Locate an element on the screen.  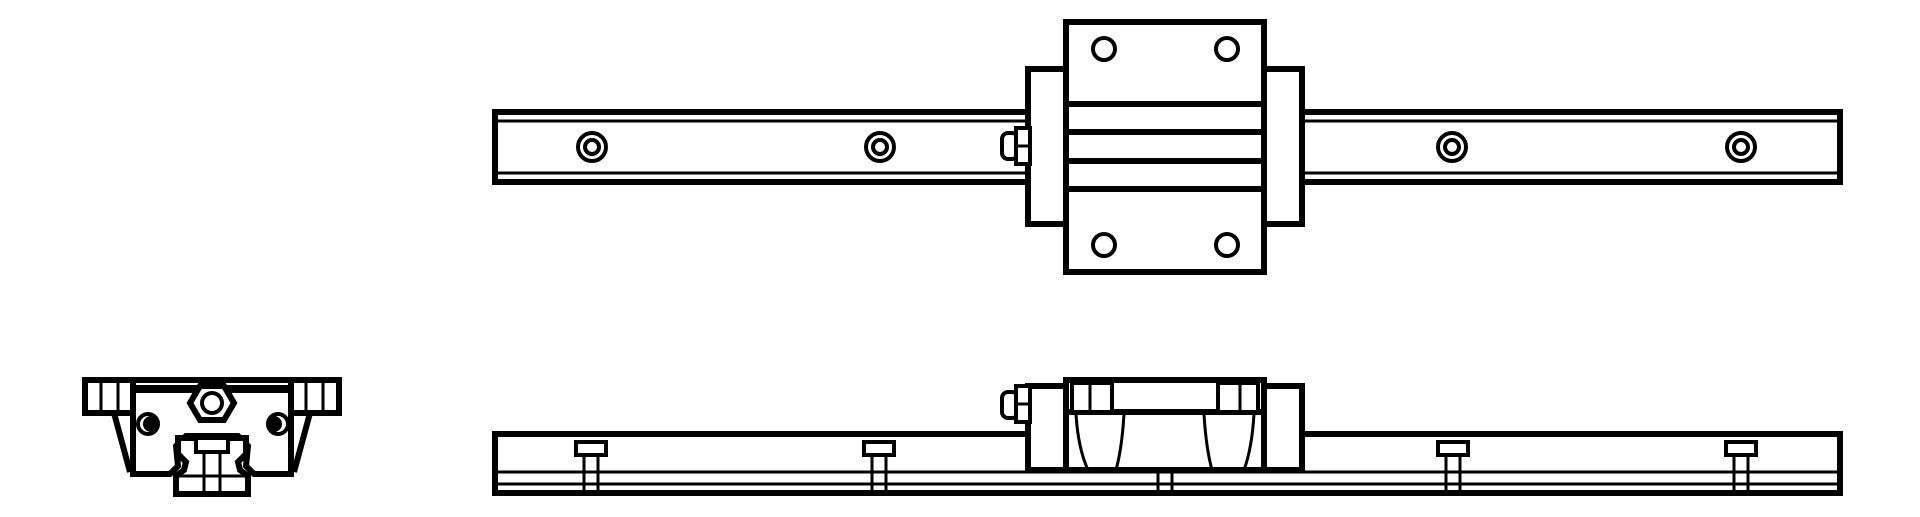
end-wing-left is located at coordinates (122, 442).